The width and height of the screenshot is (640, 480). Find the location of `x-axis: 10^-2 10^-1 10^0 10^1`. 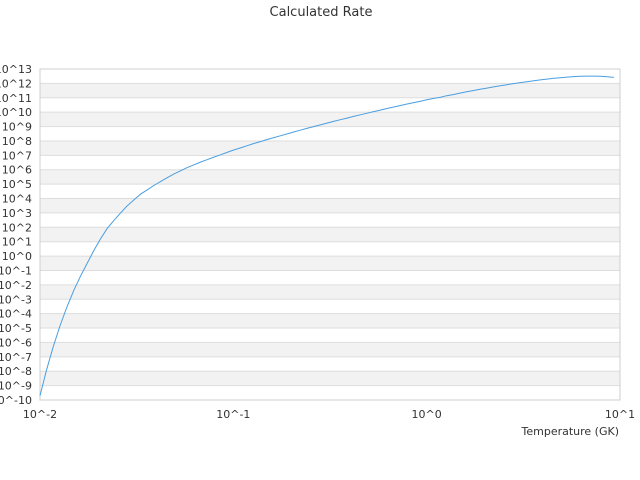

x-axis: 10^-2 10^-1 10^0 10^1 is located at coordinates (329, 414).